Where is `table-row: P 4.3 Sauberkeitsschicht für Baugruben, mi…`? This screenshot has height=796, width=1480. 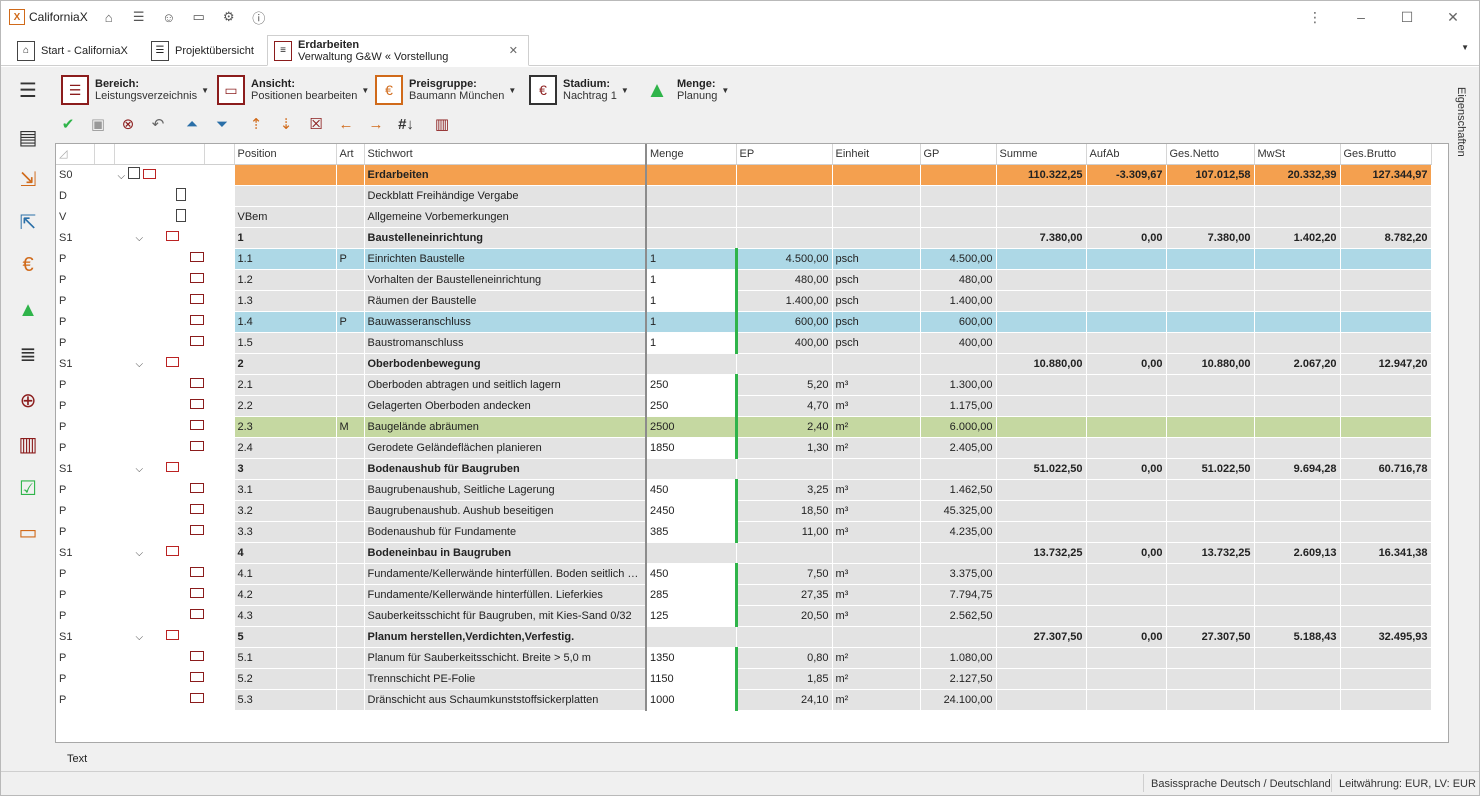 table-row: P 4.3 Sauberkeitsschicht für Baugruben, mi… is located at coordinates (744, 616).